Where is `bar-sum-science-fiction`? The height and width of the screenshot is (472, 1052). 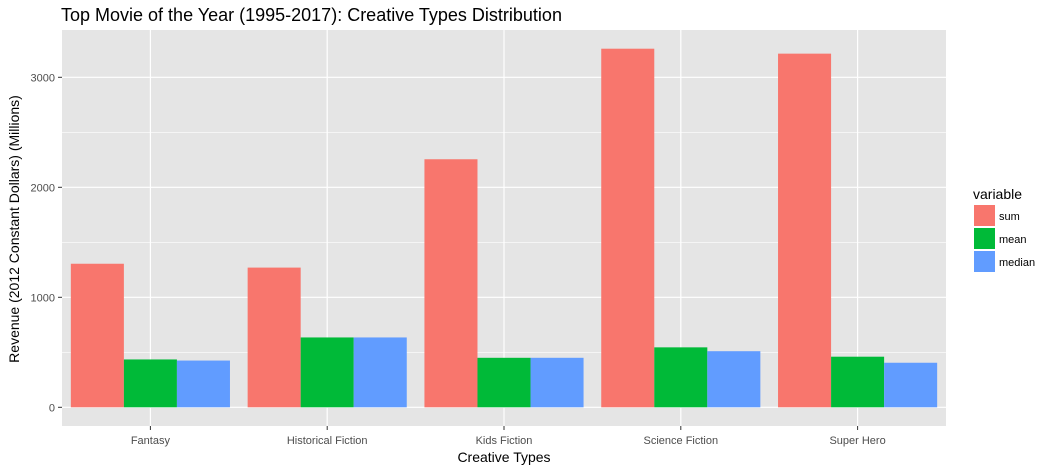 bar-sum-science-fiction is located at coordinates (628, 228).